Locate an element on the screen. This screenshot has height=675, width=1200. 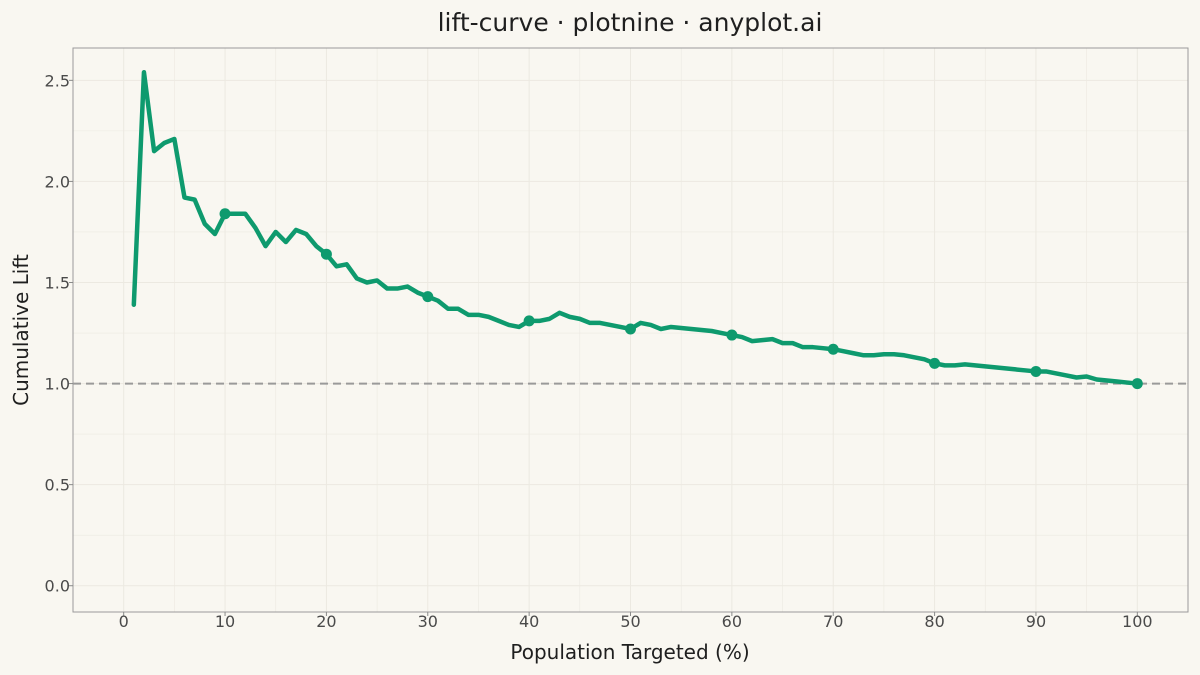
x-tick-label: 20 is located at coordinates (326, 621).